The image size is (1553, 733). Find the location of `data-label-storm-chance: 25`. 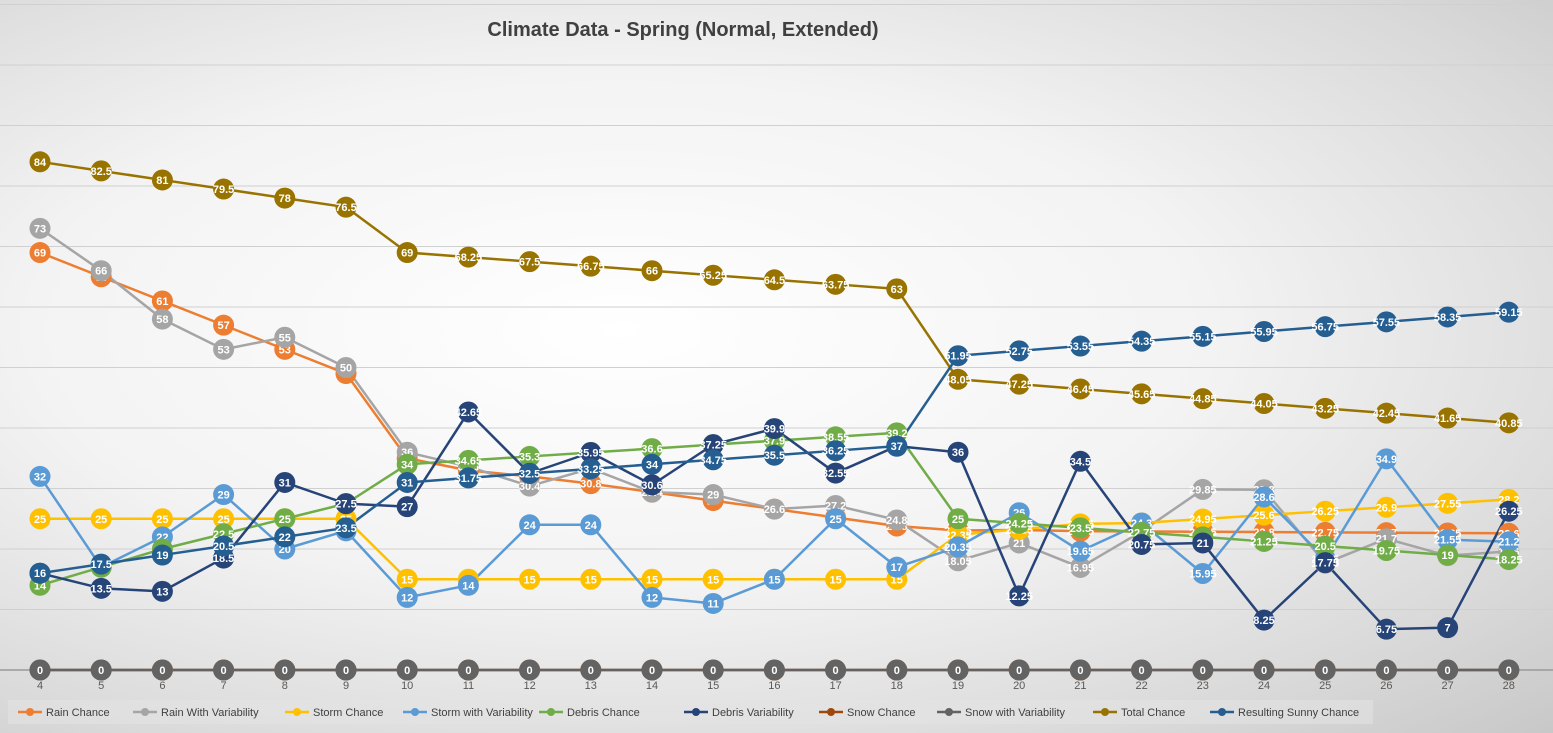

data-label-storm-chance: 25 is located at coordinates (162, 520).